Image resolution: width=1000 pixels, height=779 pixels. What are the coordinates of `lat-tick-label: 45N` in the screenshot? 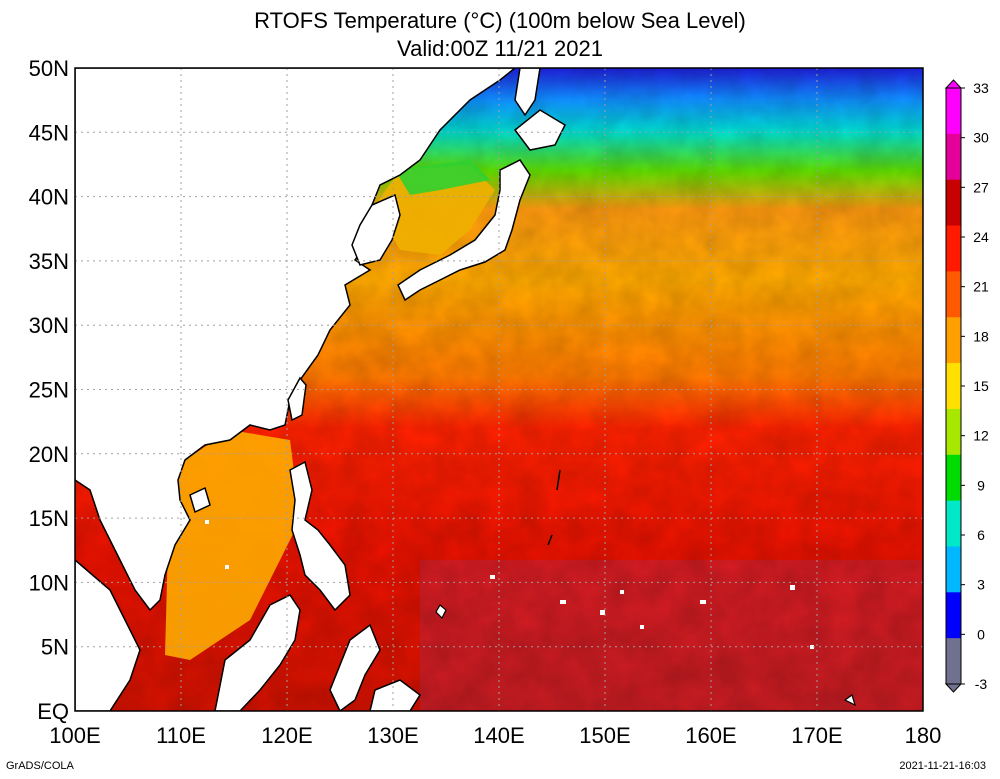 It's located at (49, 132).